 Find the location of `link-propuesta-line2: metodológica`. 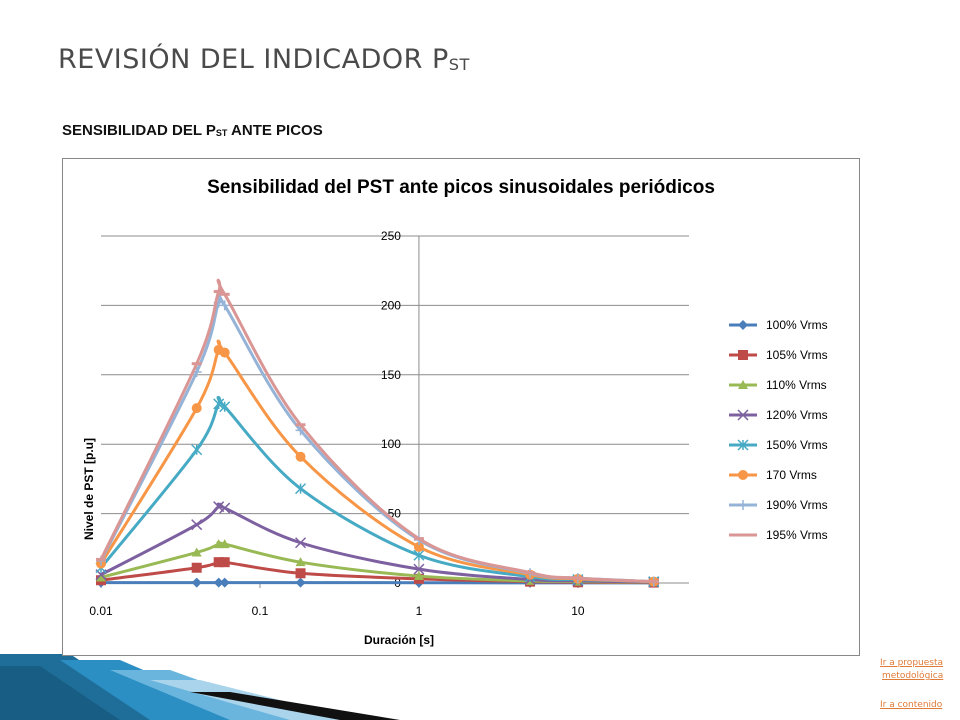

link-propuesta-line2: metodológica is located at coordinates (913, 676).